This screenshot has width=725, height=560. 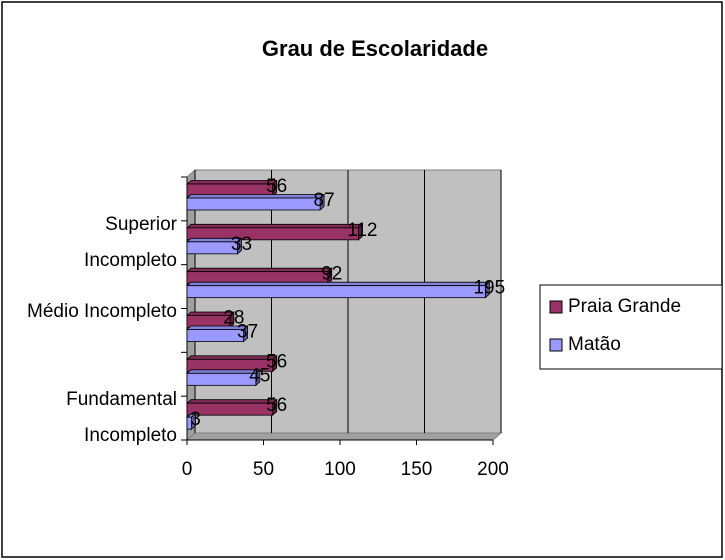 I want to click on y-tick-label: Superior Incompleto, so click(x=130, y=242).